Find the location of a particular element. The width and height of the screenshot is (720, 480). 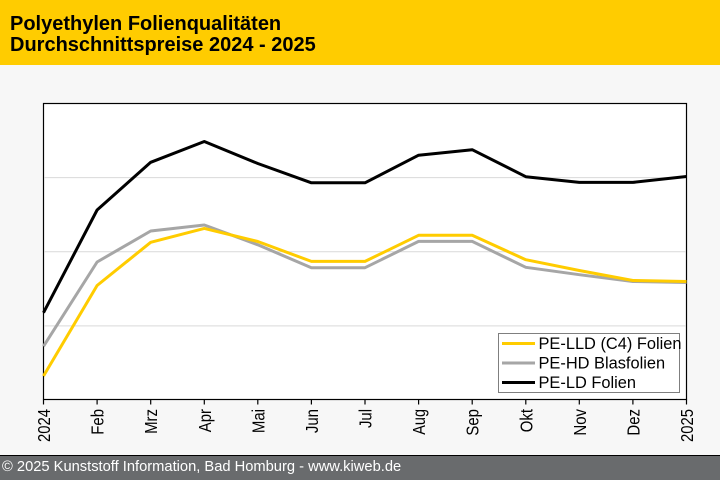

svg-text: Apr is located at coordinates (205, 420).